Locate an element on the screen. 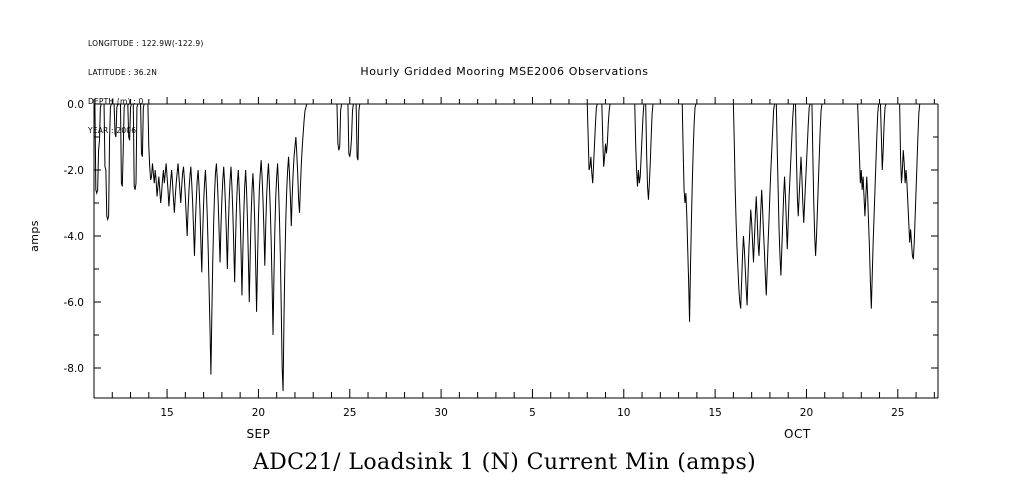 This screenshot has height=504, width=1009. figure-caption: ADC21/ Loadsink 1 (N) Current Min (amps) is located at coordinates (504, 462).